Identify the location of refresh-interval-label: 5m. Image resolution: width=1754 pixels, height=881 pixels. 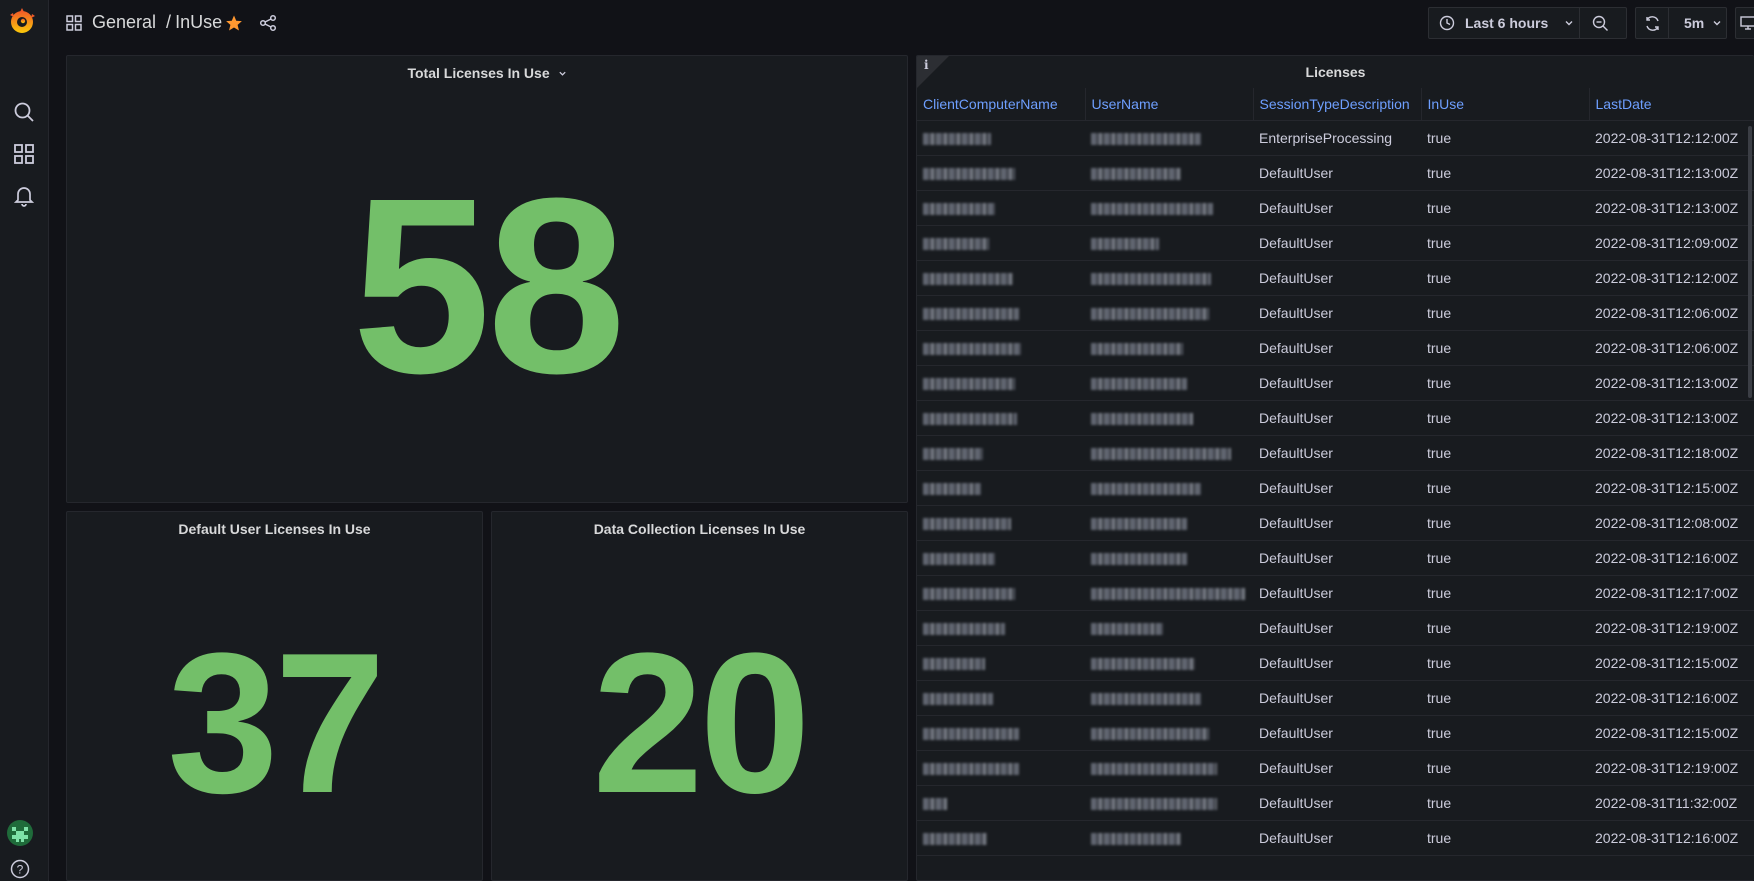
(1694, 23).